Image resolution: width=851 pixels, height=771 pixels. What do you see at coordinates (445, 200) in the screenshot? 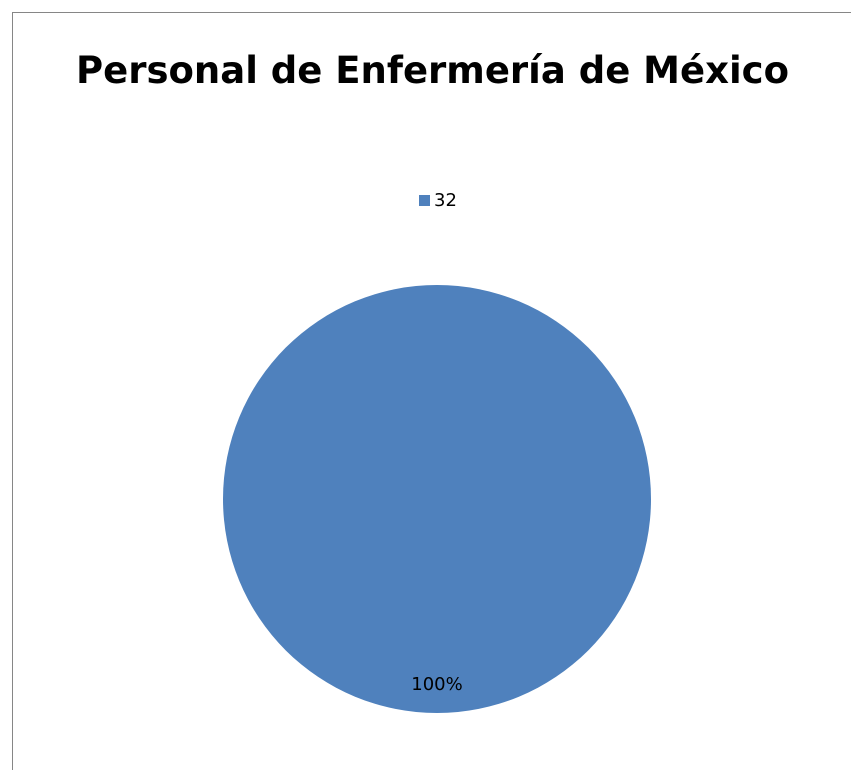
I see `legend-label-32: 32` at bounding box center [445, 200].